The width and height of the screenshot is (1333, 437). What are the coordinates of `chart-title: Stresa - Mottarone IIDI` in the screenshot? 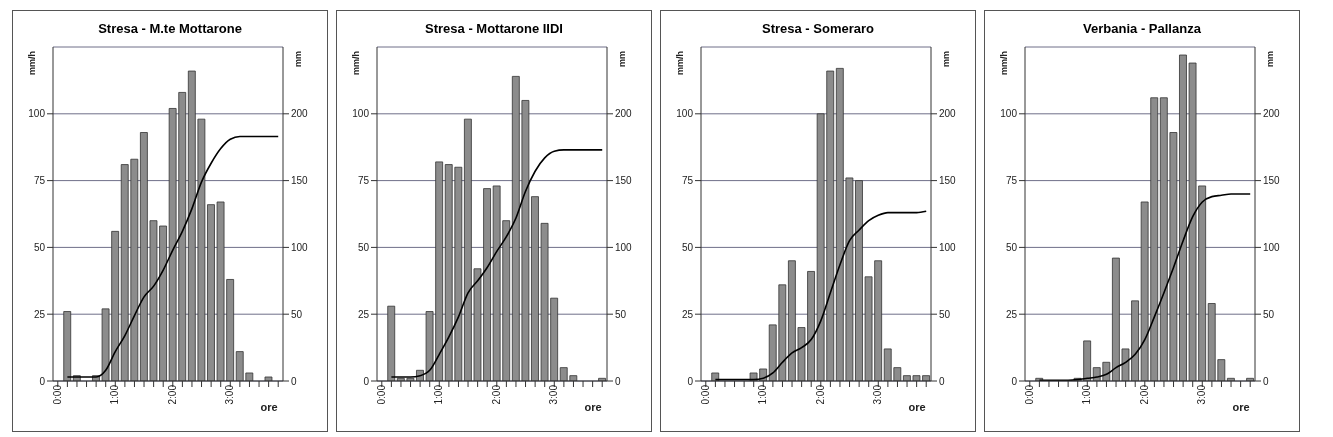 It's located at (494, 29).